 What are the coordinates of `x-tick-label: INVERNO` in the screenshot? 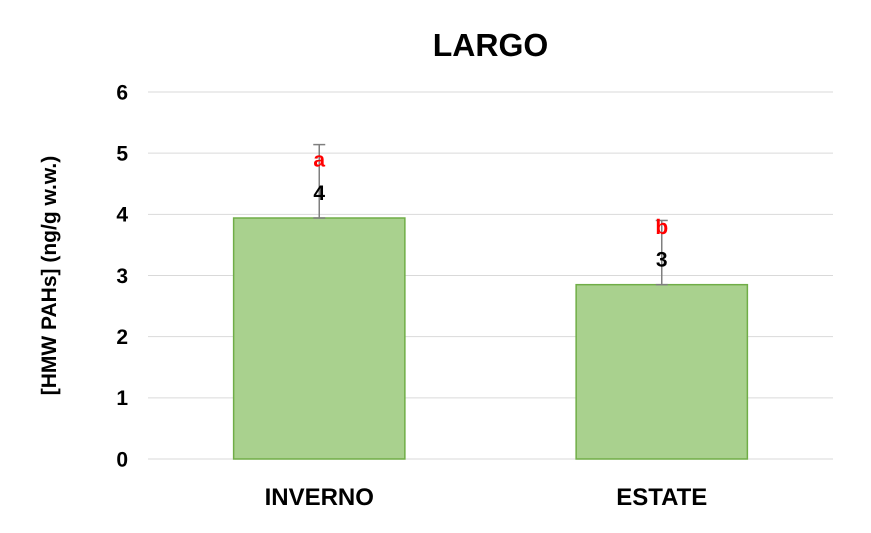 It's located at (319, 497).